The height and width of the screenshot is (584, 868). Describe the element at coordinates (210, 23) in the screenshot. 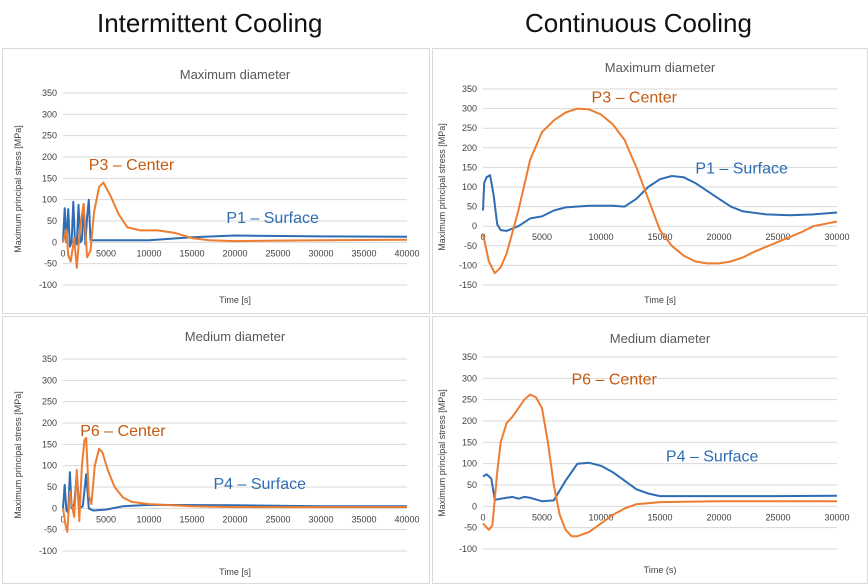

I see `intermittent-cooling-heading: Intermittent Cooling` at that location.